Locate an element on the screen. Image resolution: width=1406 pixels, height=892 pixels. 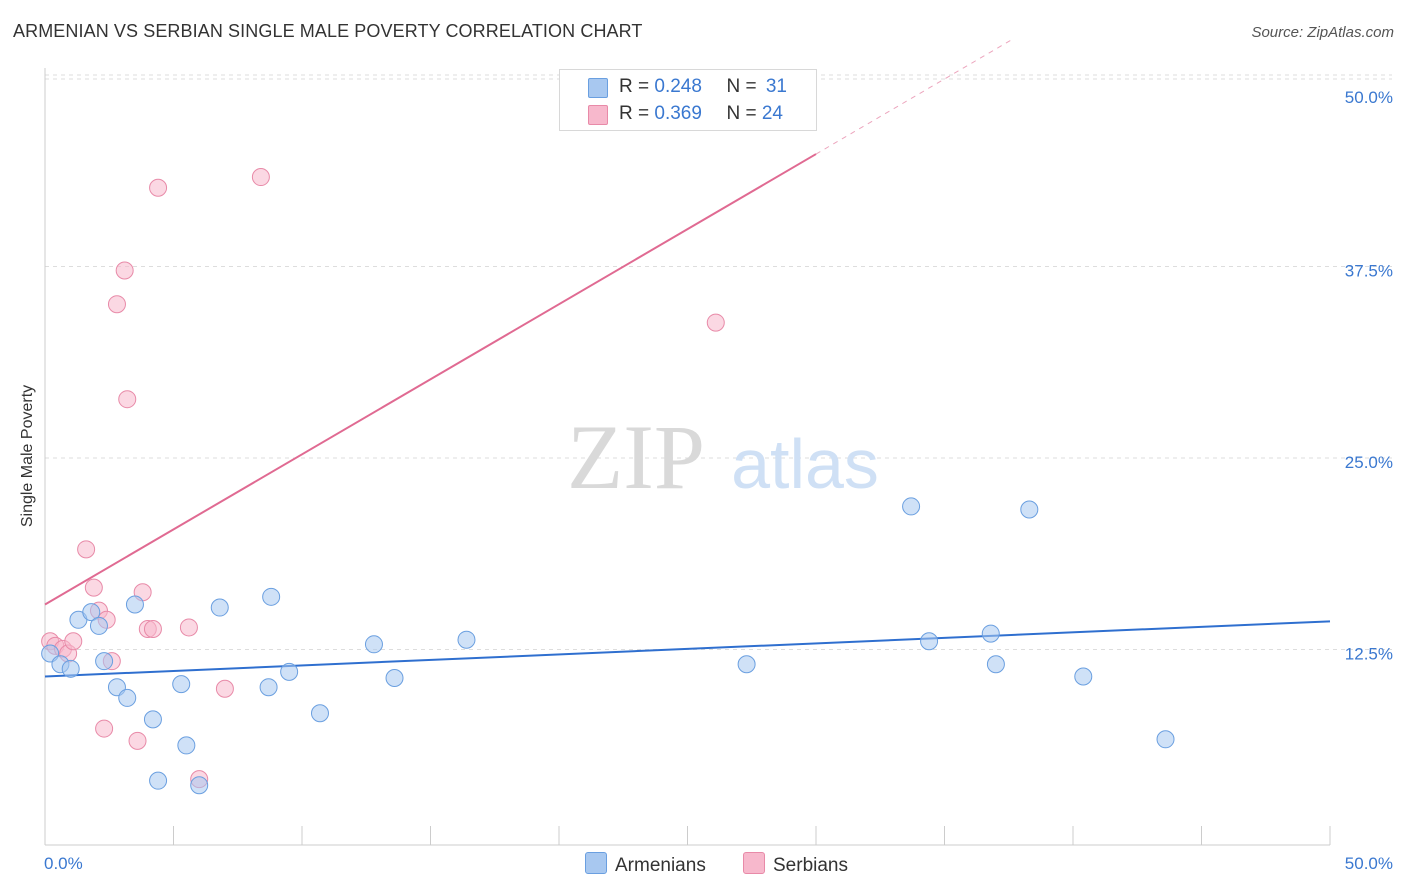
serbians-r-value: 0.369 is located at coordinates (678, 113).